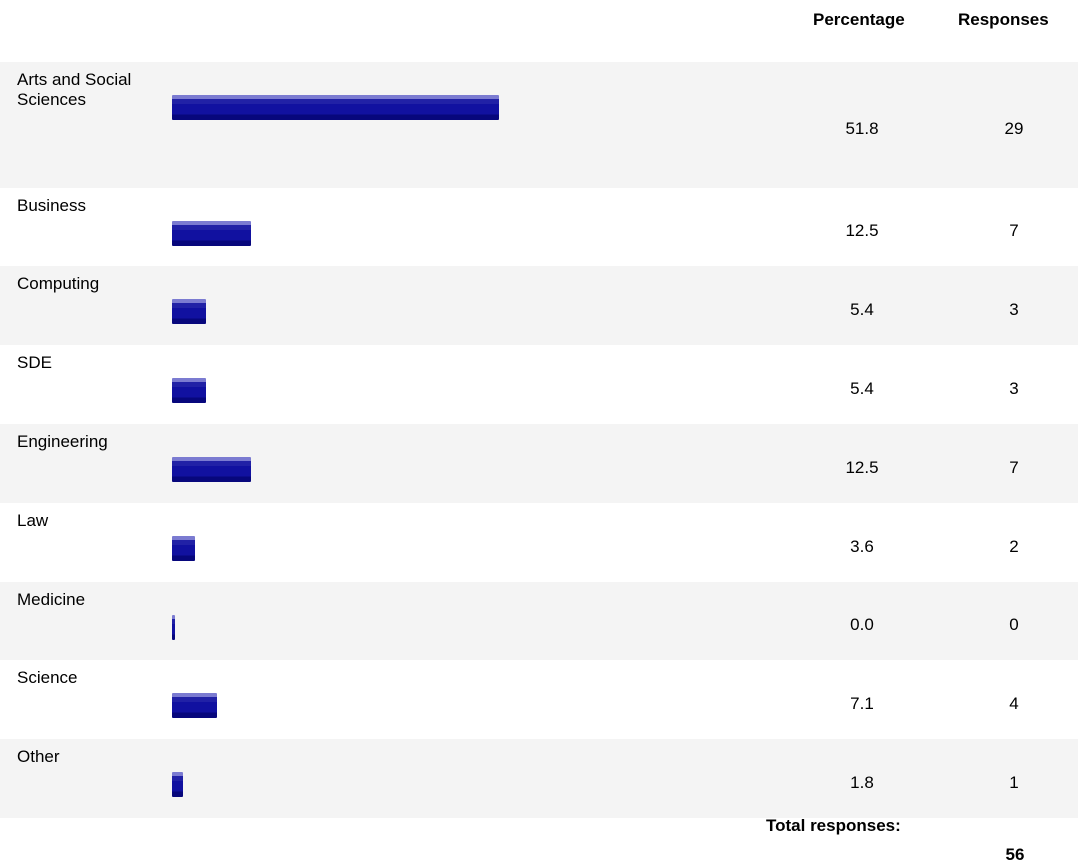 Image resolution: width=1078 pixels, height=867 pixels. I want to click on responses-value: 1, so click(1014, 782).